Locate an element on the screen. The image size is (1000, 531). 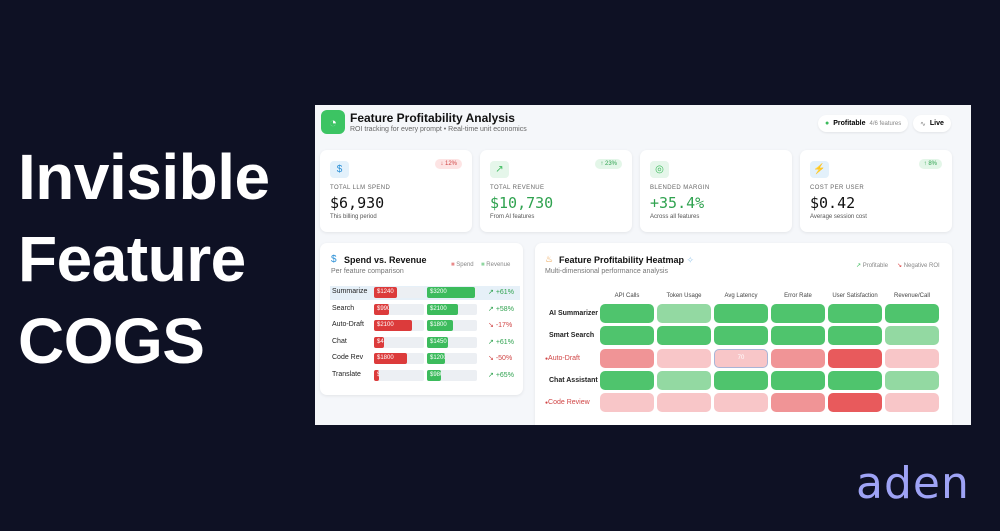
spend-row: Translate $360 $980 ↗ +65% is located at coordinates (425, 376).